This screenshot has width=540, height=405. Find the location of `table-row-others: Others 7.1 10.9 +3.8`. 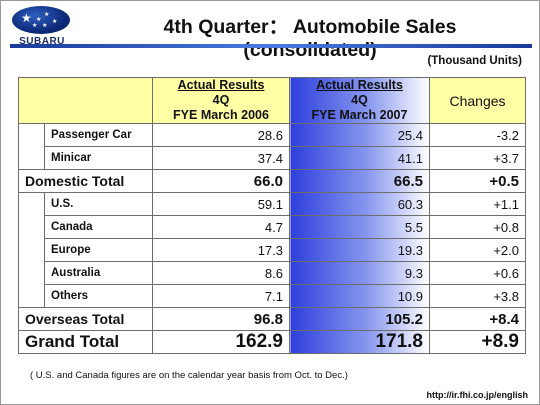

table-row-others: Others 7.1 10.9 +3.8 is located at coordinates (272, 296).